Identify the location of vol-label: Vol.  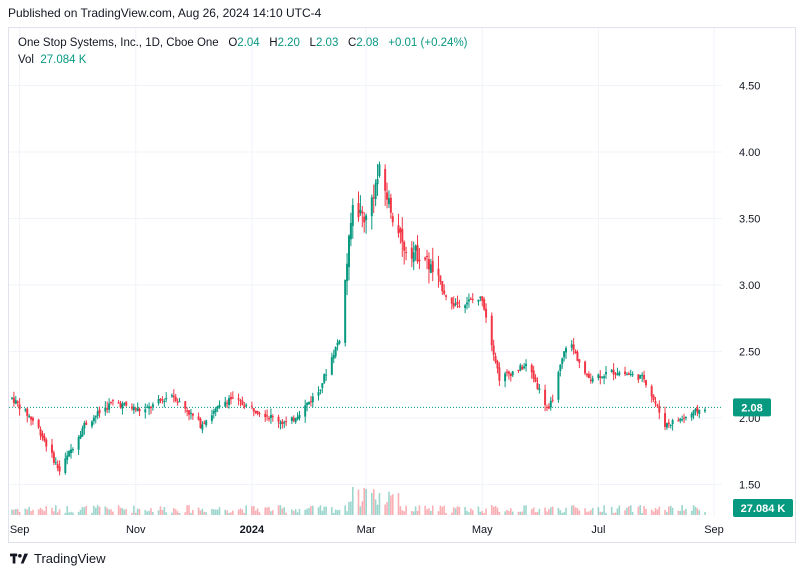
(26, 60).